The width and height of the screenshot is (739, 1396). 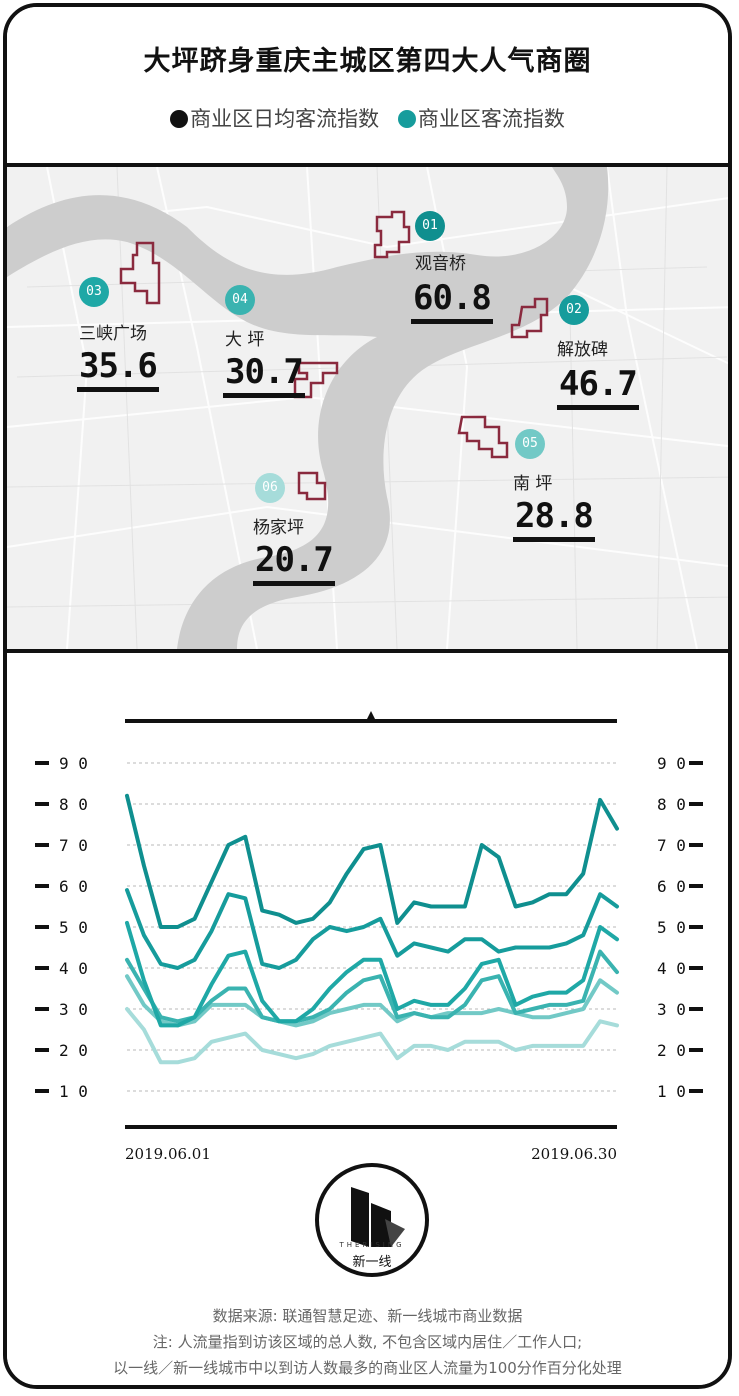 I want to click on legend-dot-black-icon, so click(x=179, y=119).